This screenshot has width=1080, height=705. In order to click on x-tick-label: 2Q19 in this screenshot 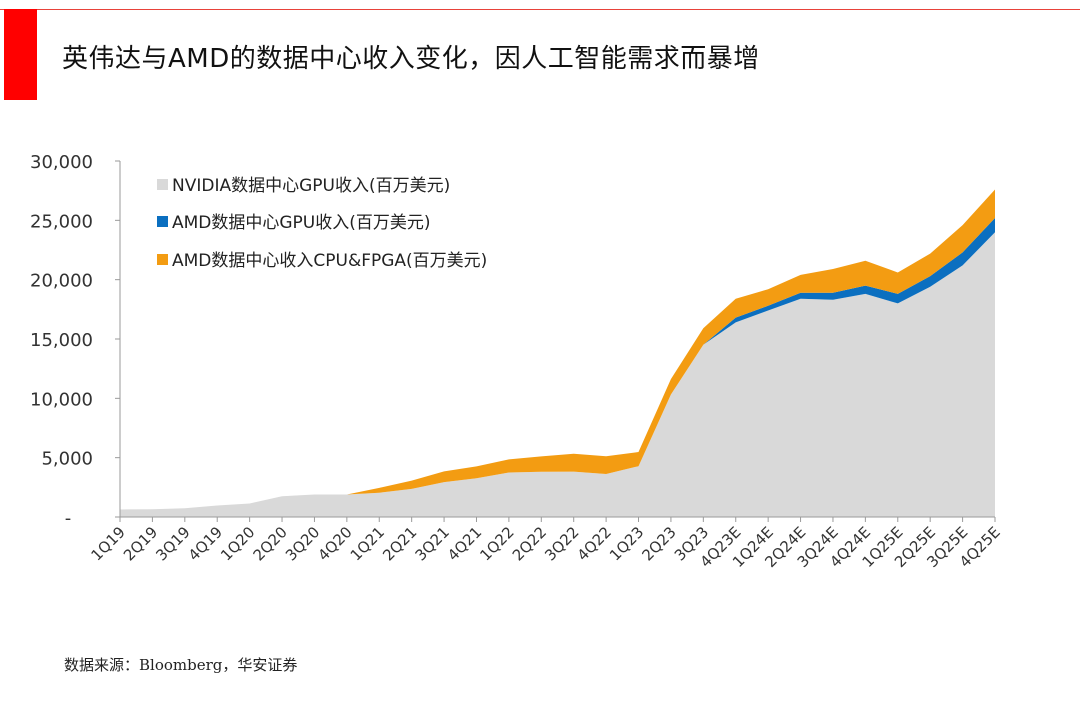, I will do `click(140, 543)`.